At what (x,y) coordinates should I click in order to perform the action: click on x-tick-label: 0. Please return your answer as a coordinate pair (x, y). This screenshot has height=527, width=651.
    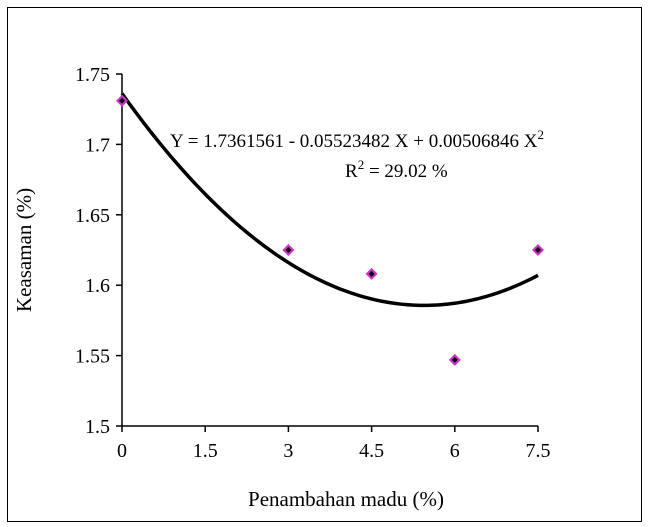
    Looking at the image, I should click on (122, 451).